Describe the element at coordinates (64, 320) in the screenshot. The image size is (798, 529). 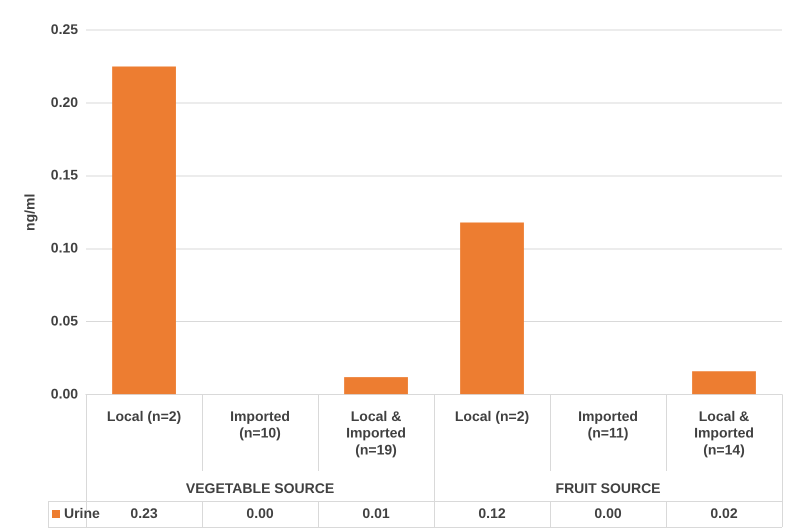
I see `y-tick-label: 0.05` at that location.